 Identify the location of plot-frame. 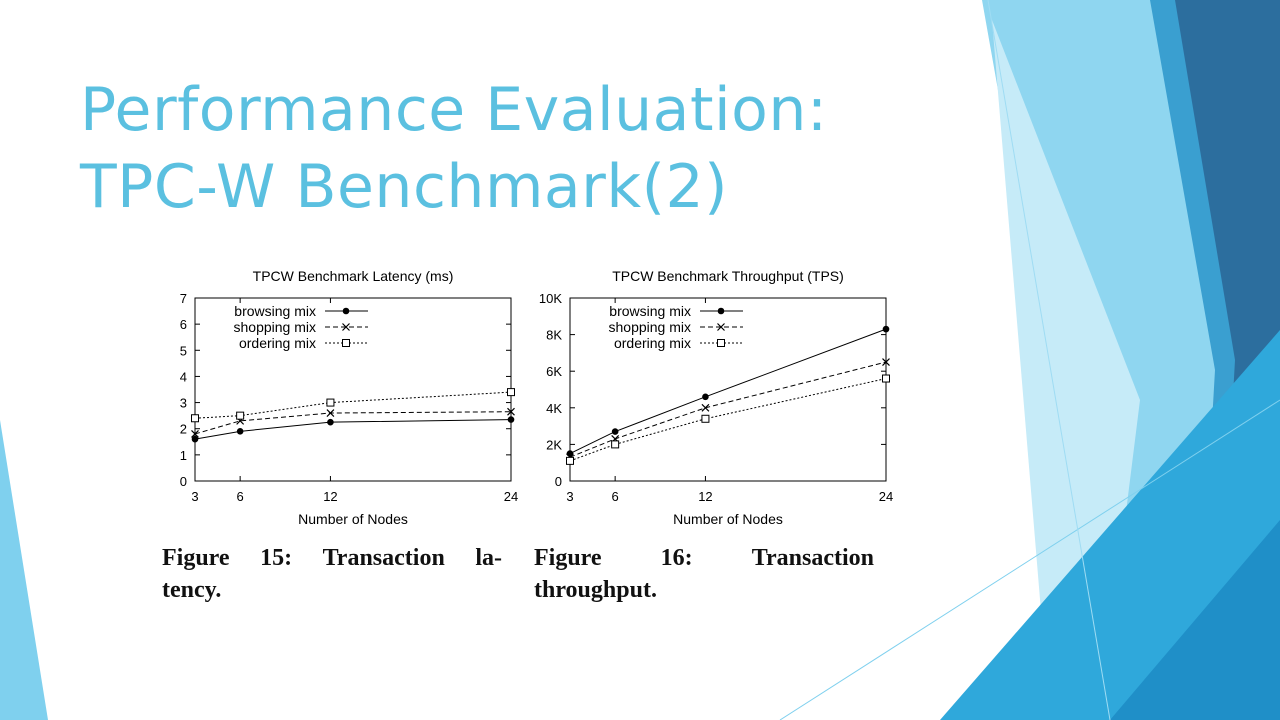
(728, 389).